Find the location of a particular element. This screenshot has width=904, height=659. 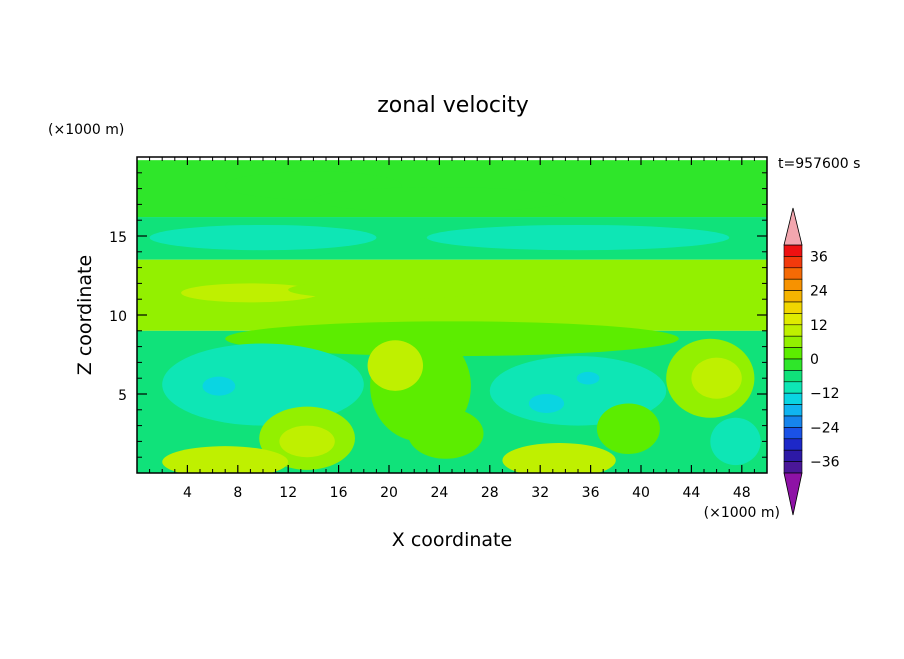

x-tick-label: 8 is located at coordinates (237, 493).